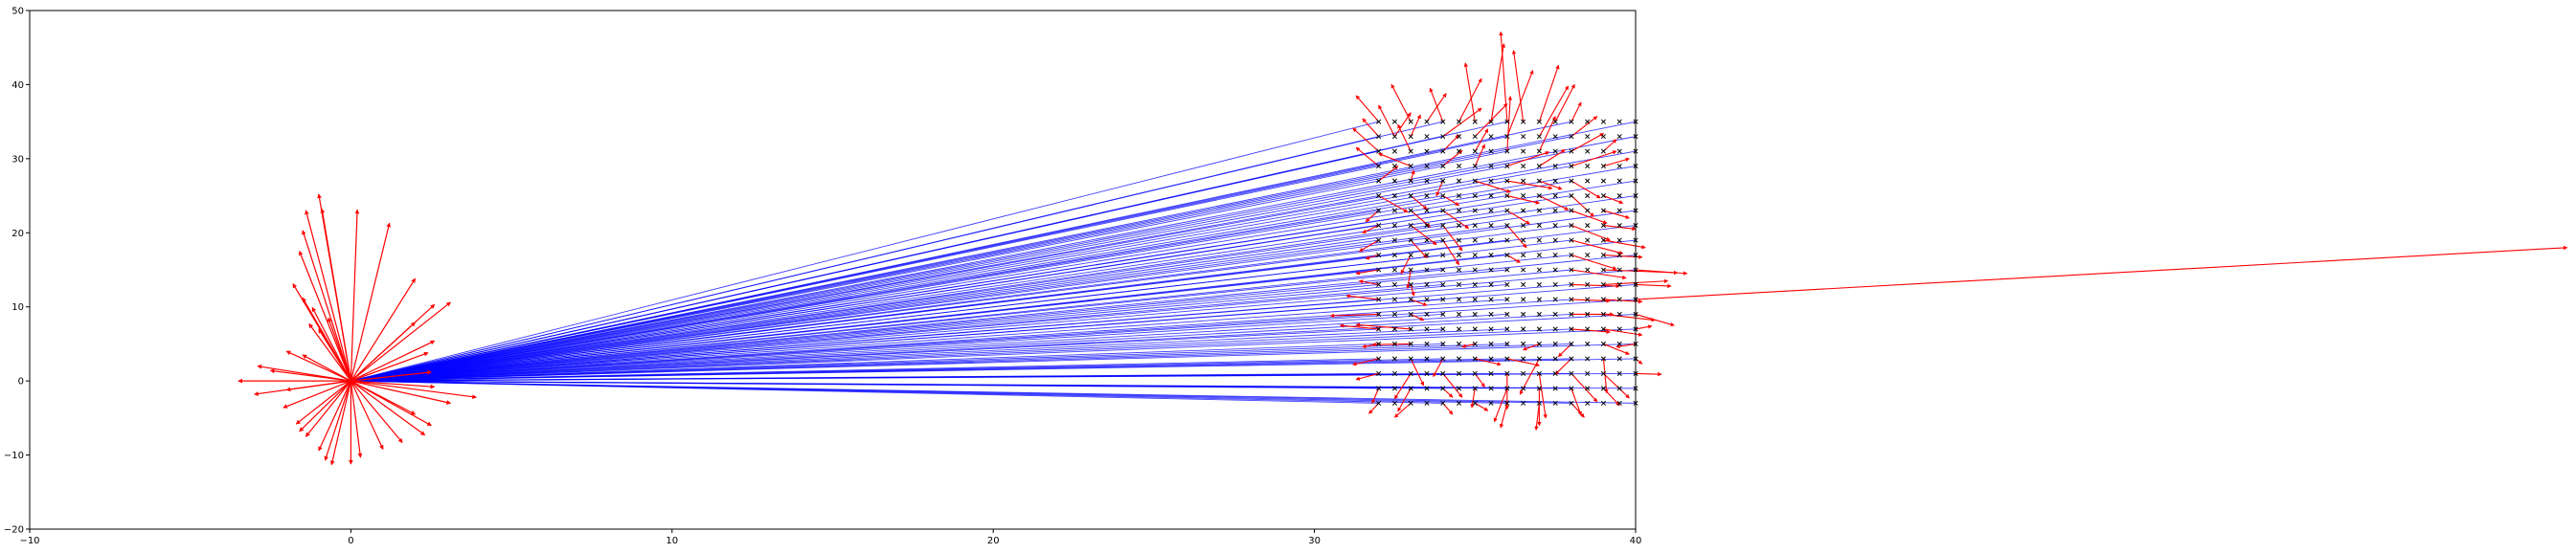  What do you see at coordinates (17, 307) in the screenshot?
I see `y-tick-label: 10` at bounding box center [17, 307].